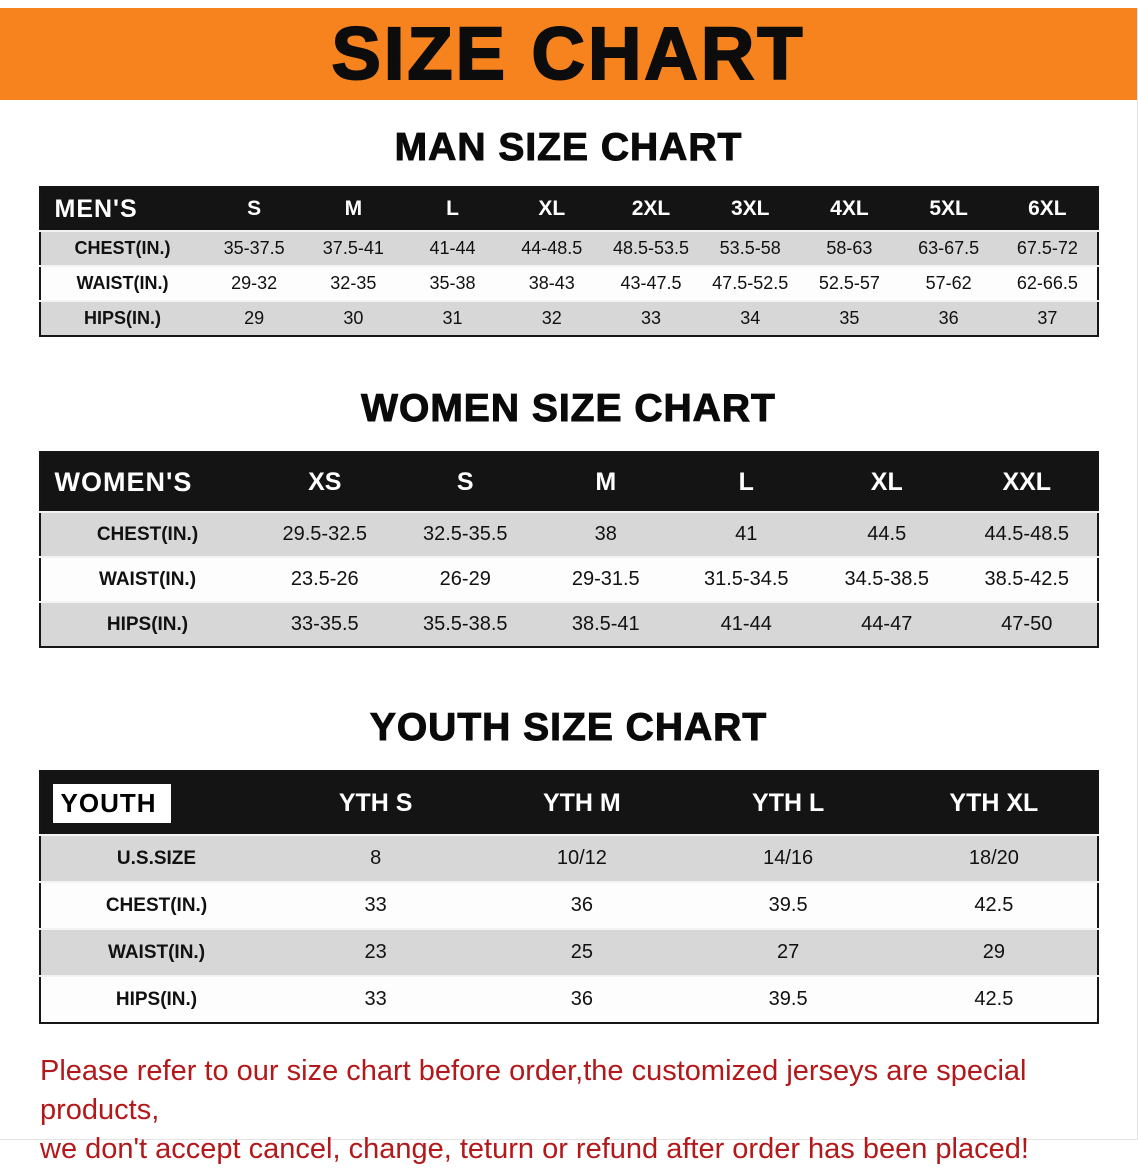 The height and width of the screenshot is (1169, 1138). I want to click on row-label: U.S.SIZE, so click(156, 858).